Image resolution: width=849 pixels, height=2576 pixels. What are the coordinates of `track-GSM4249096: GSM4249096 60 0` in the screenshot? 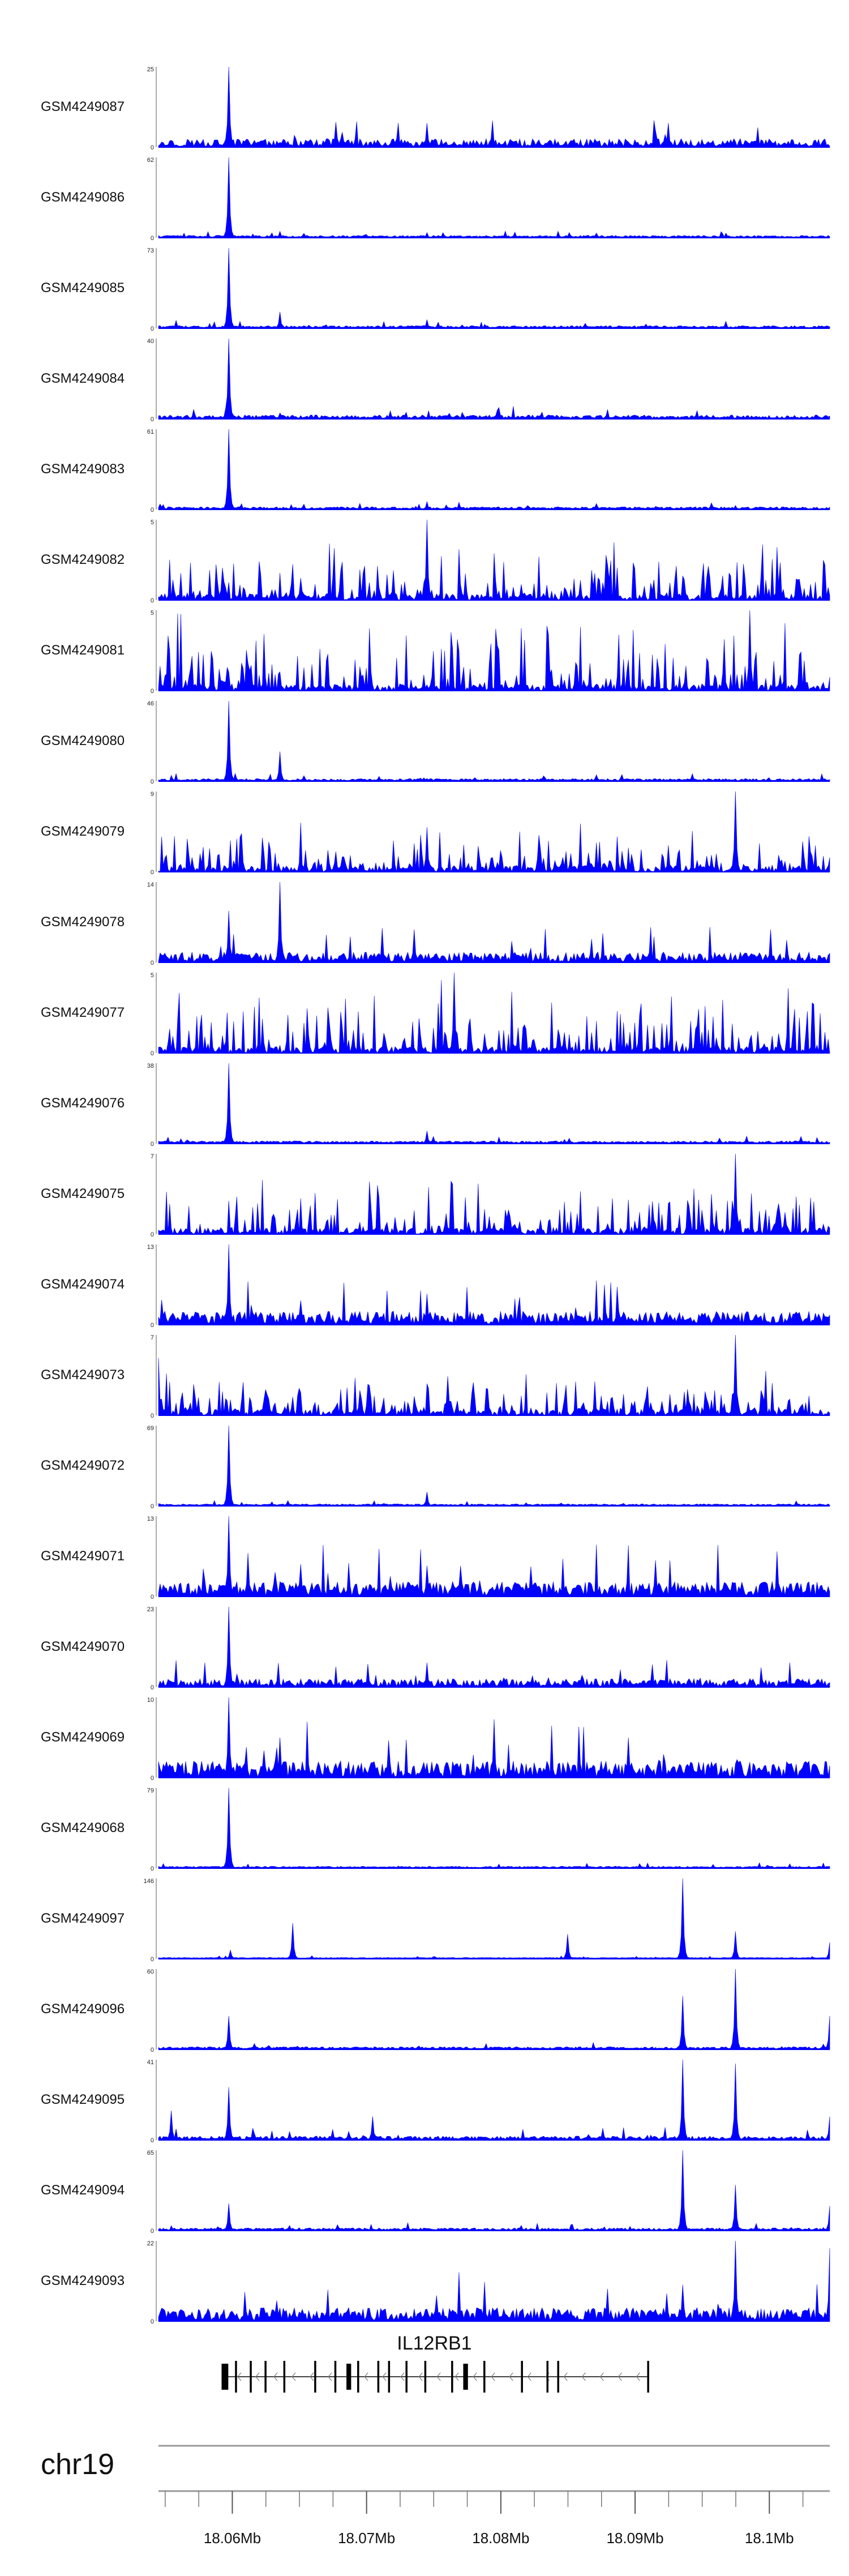 It's located at (435, 2011).